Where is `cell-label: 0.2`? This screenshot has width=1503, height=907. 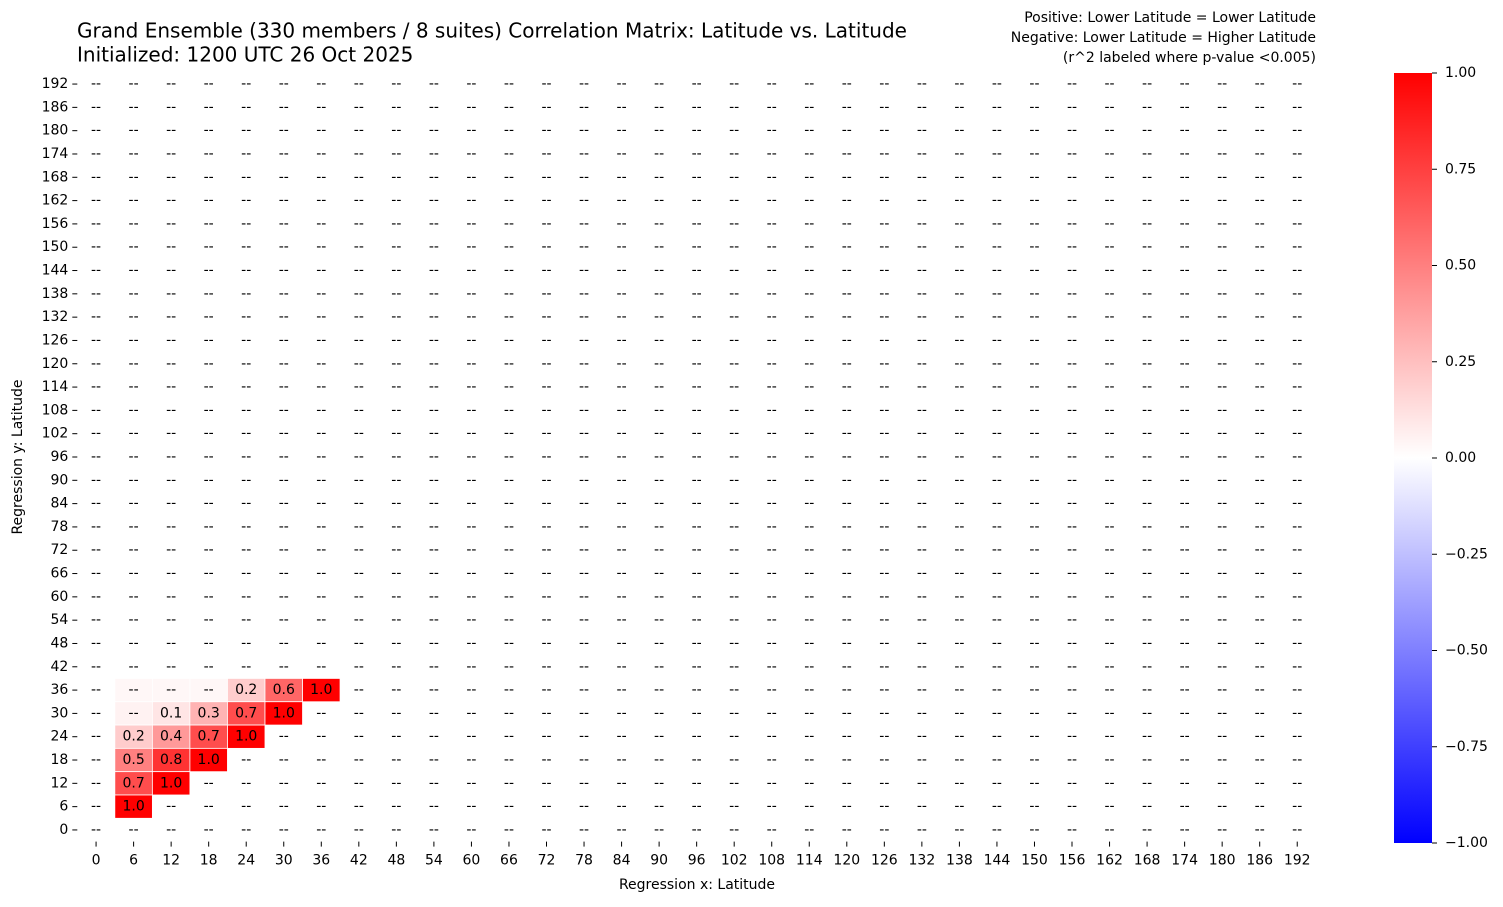
cell-label: 0.2 is located at coordinates (133, 737).